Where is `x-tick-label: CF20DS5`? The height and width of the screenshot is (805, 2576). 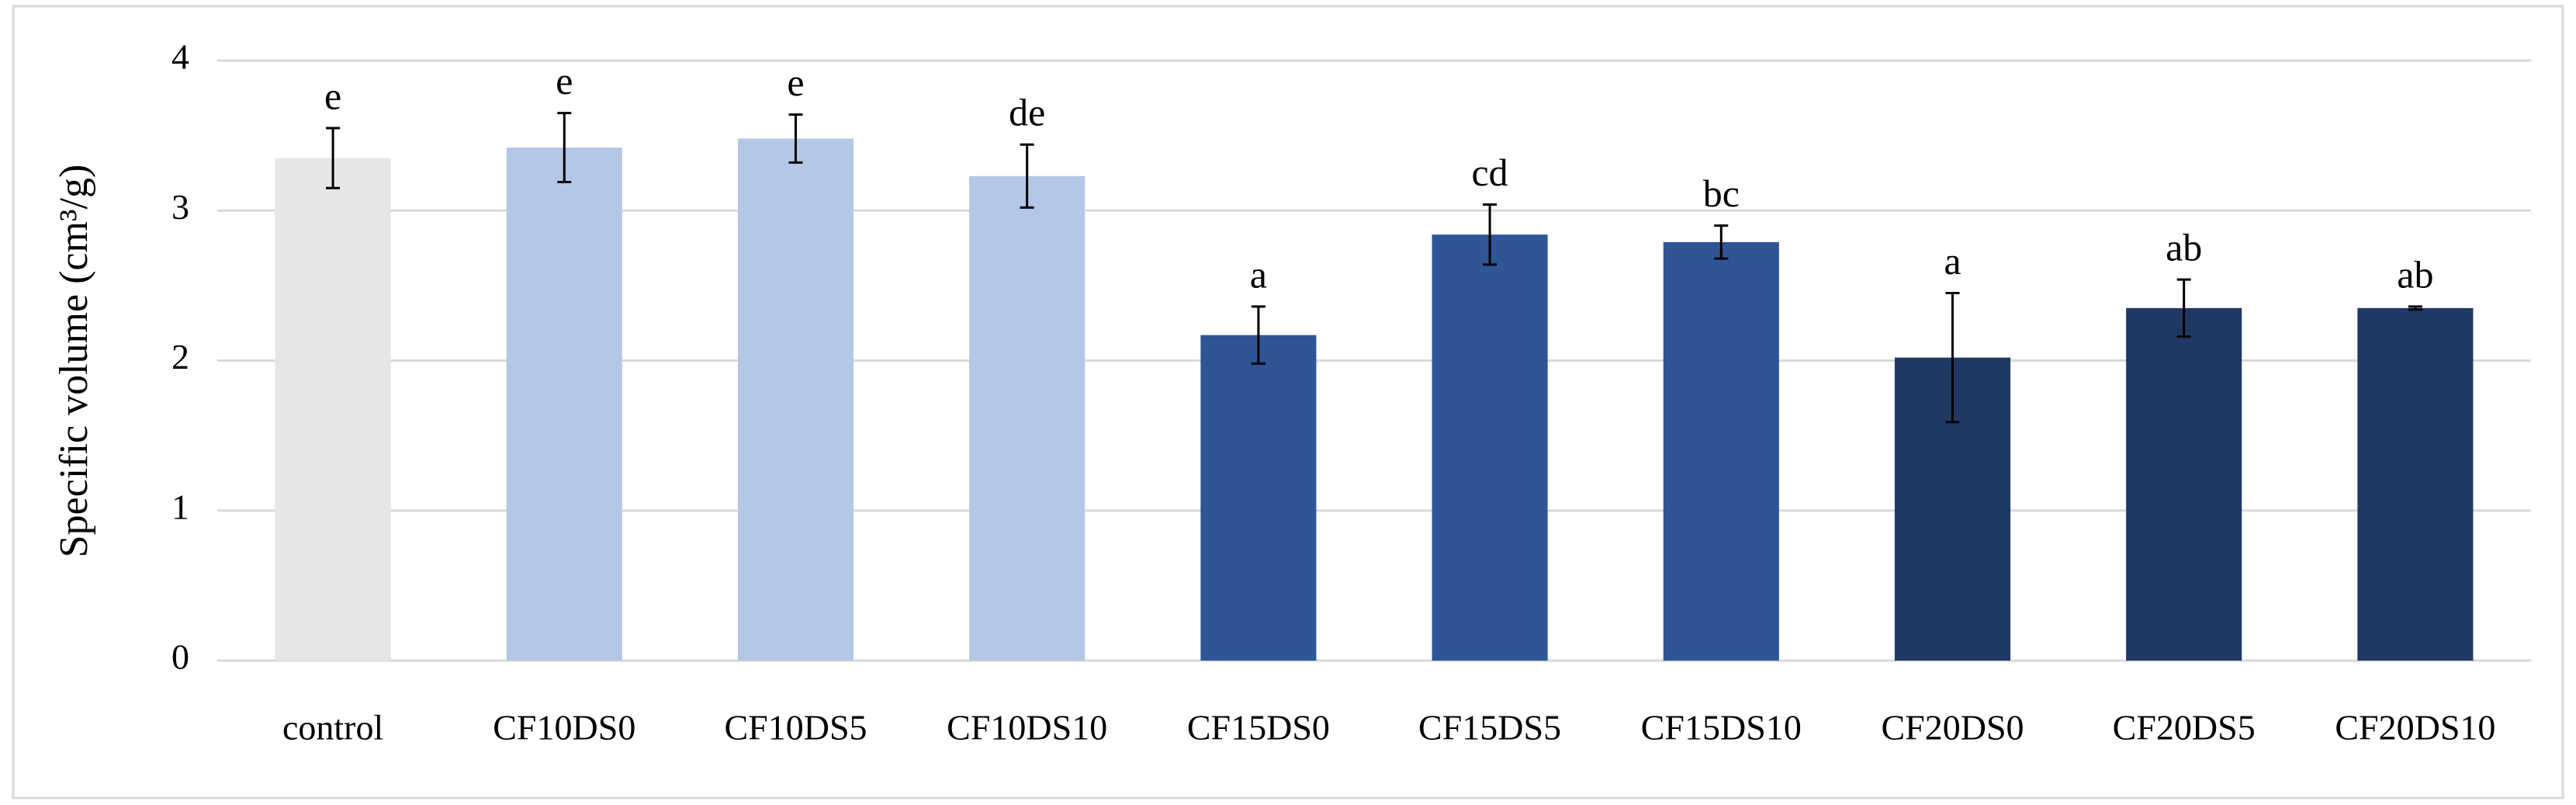
x-tick-label: CF20DS5 is located at coordinates (2184, 728).